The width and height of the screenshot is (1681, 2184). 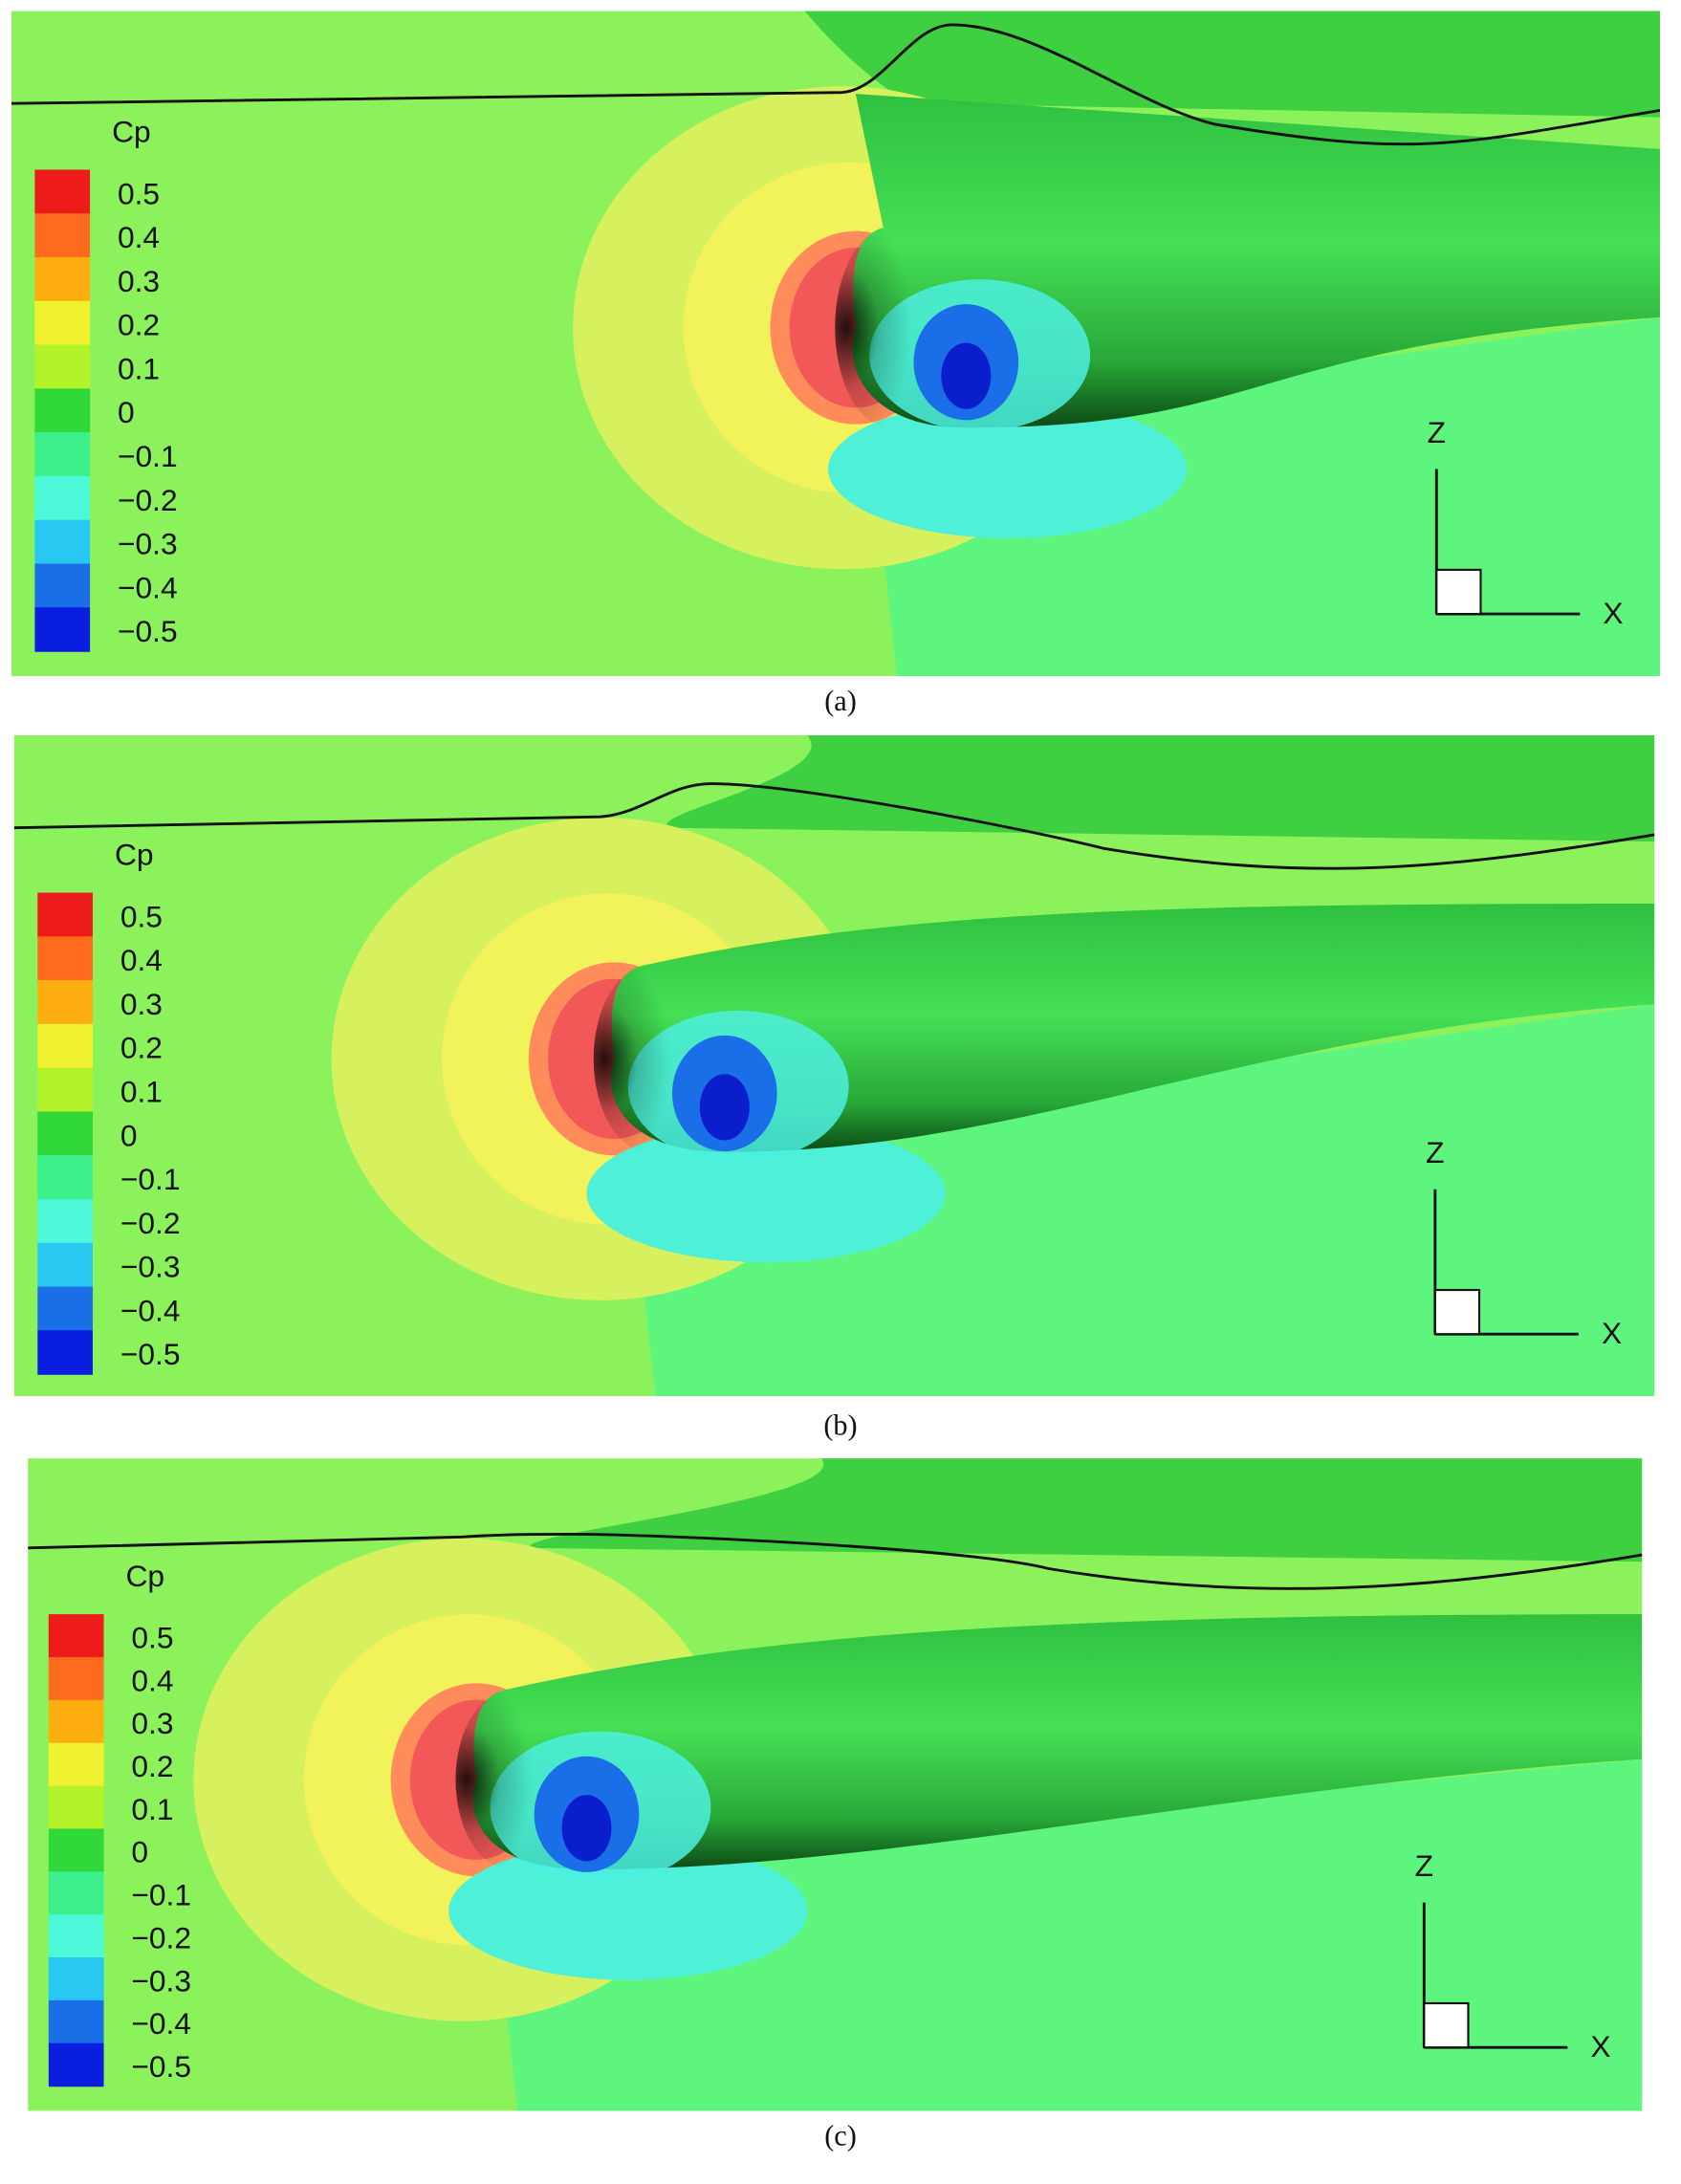 I want to click on caption: (a), so click(x=840, y=701).